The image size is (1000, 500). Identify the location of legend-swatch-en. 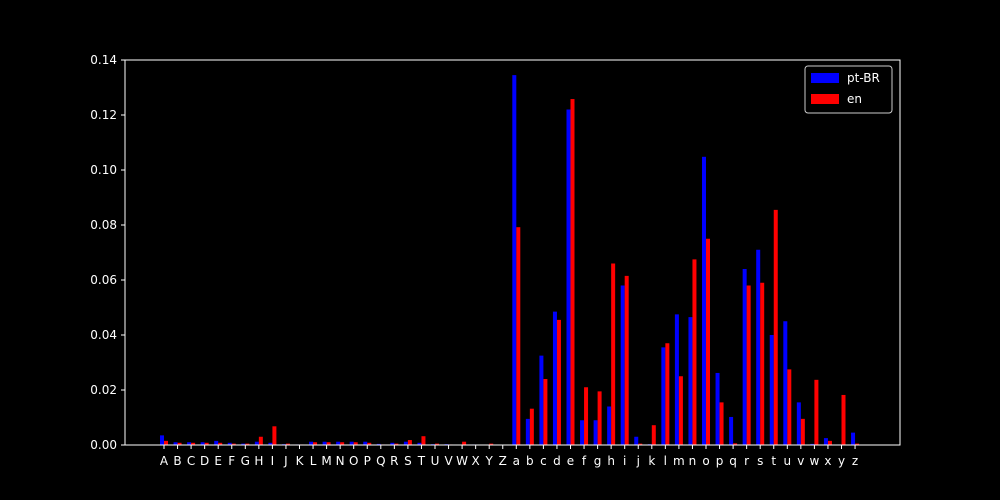
(825, 99).